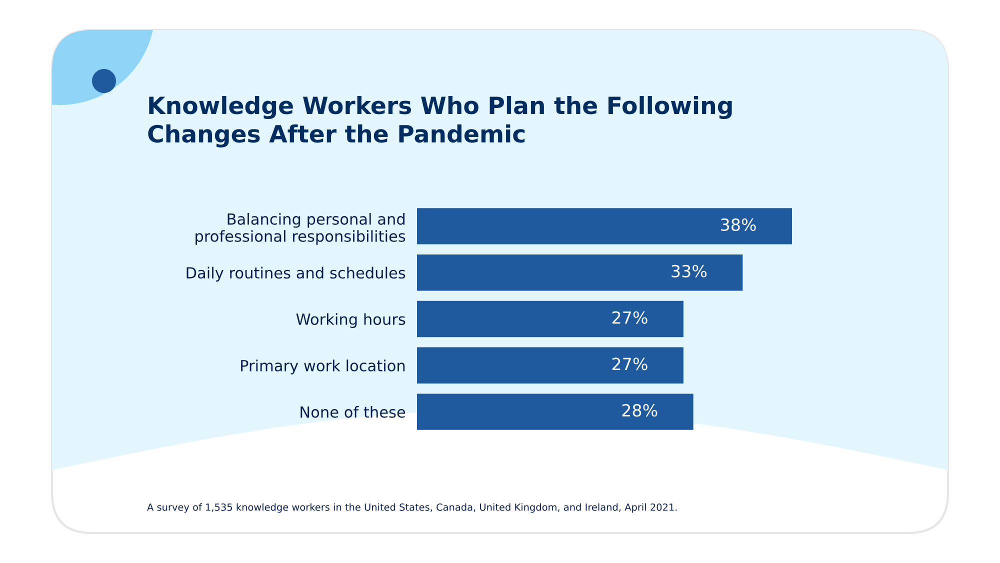 This screenshot has width=1000, height=563. What do you see at coordinates (689, 271) in the screenshot?
I see `data-label: 33%` at bounding box center [689, 271].